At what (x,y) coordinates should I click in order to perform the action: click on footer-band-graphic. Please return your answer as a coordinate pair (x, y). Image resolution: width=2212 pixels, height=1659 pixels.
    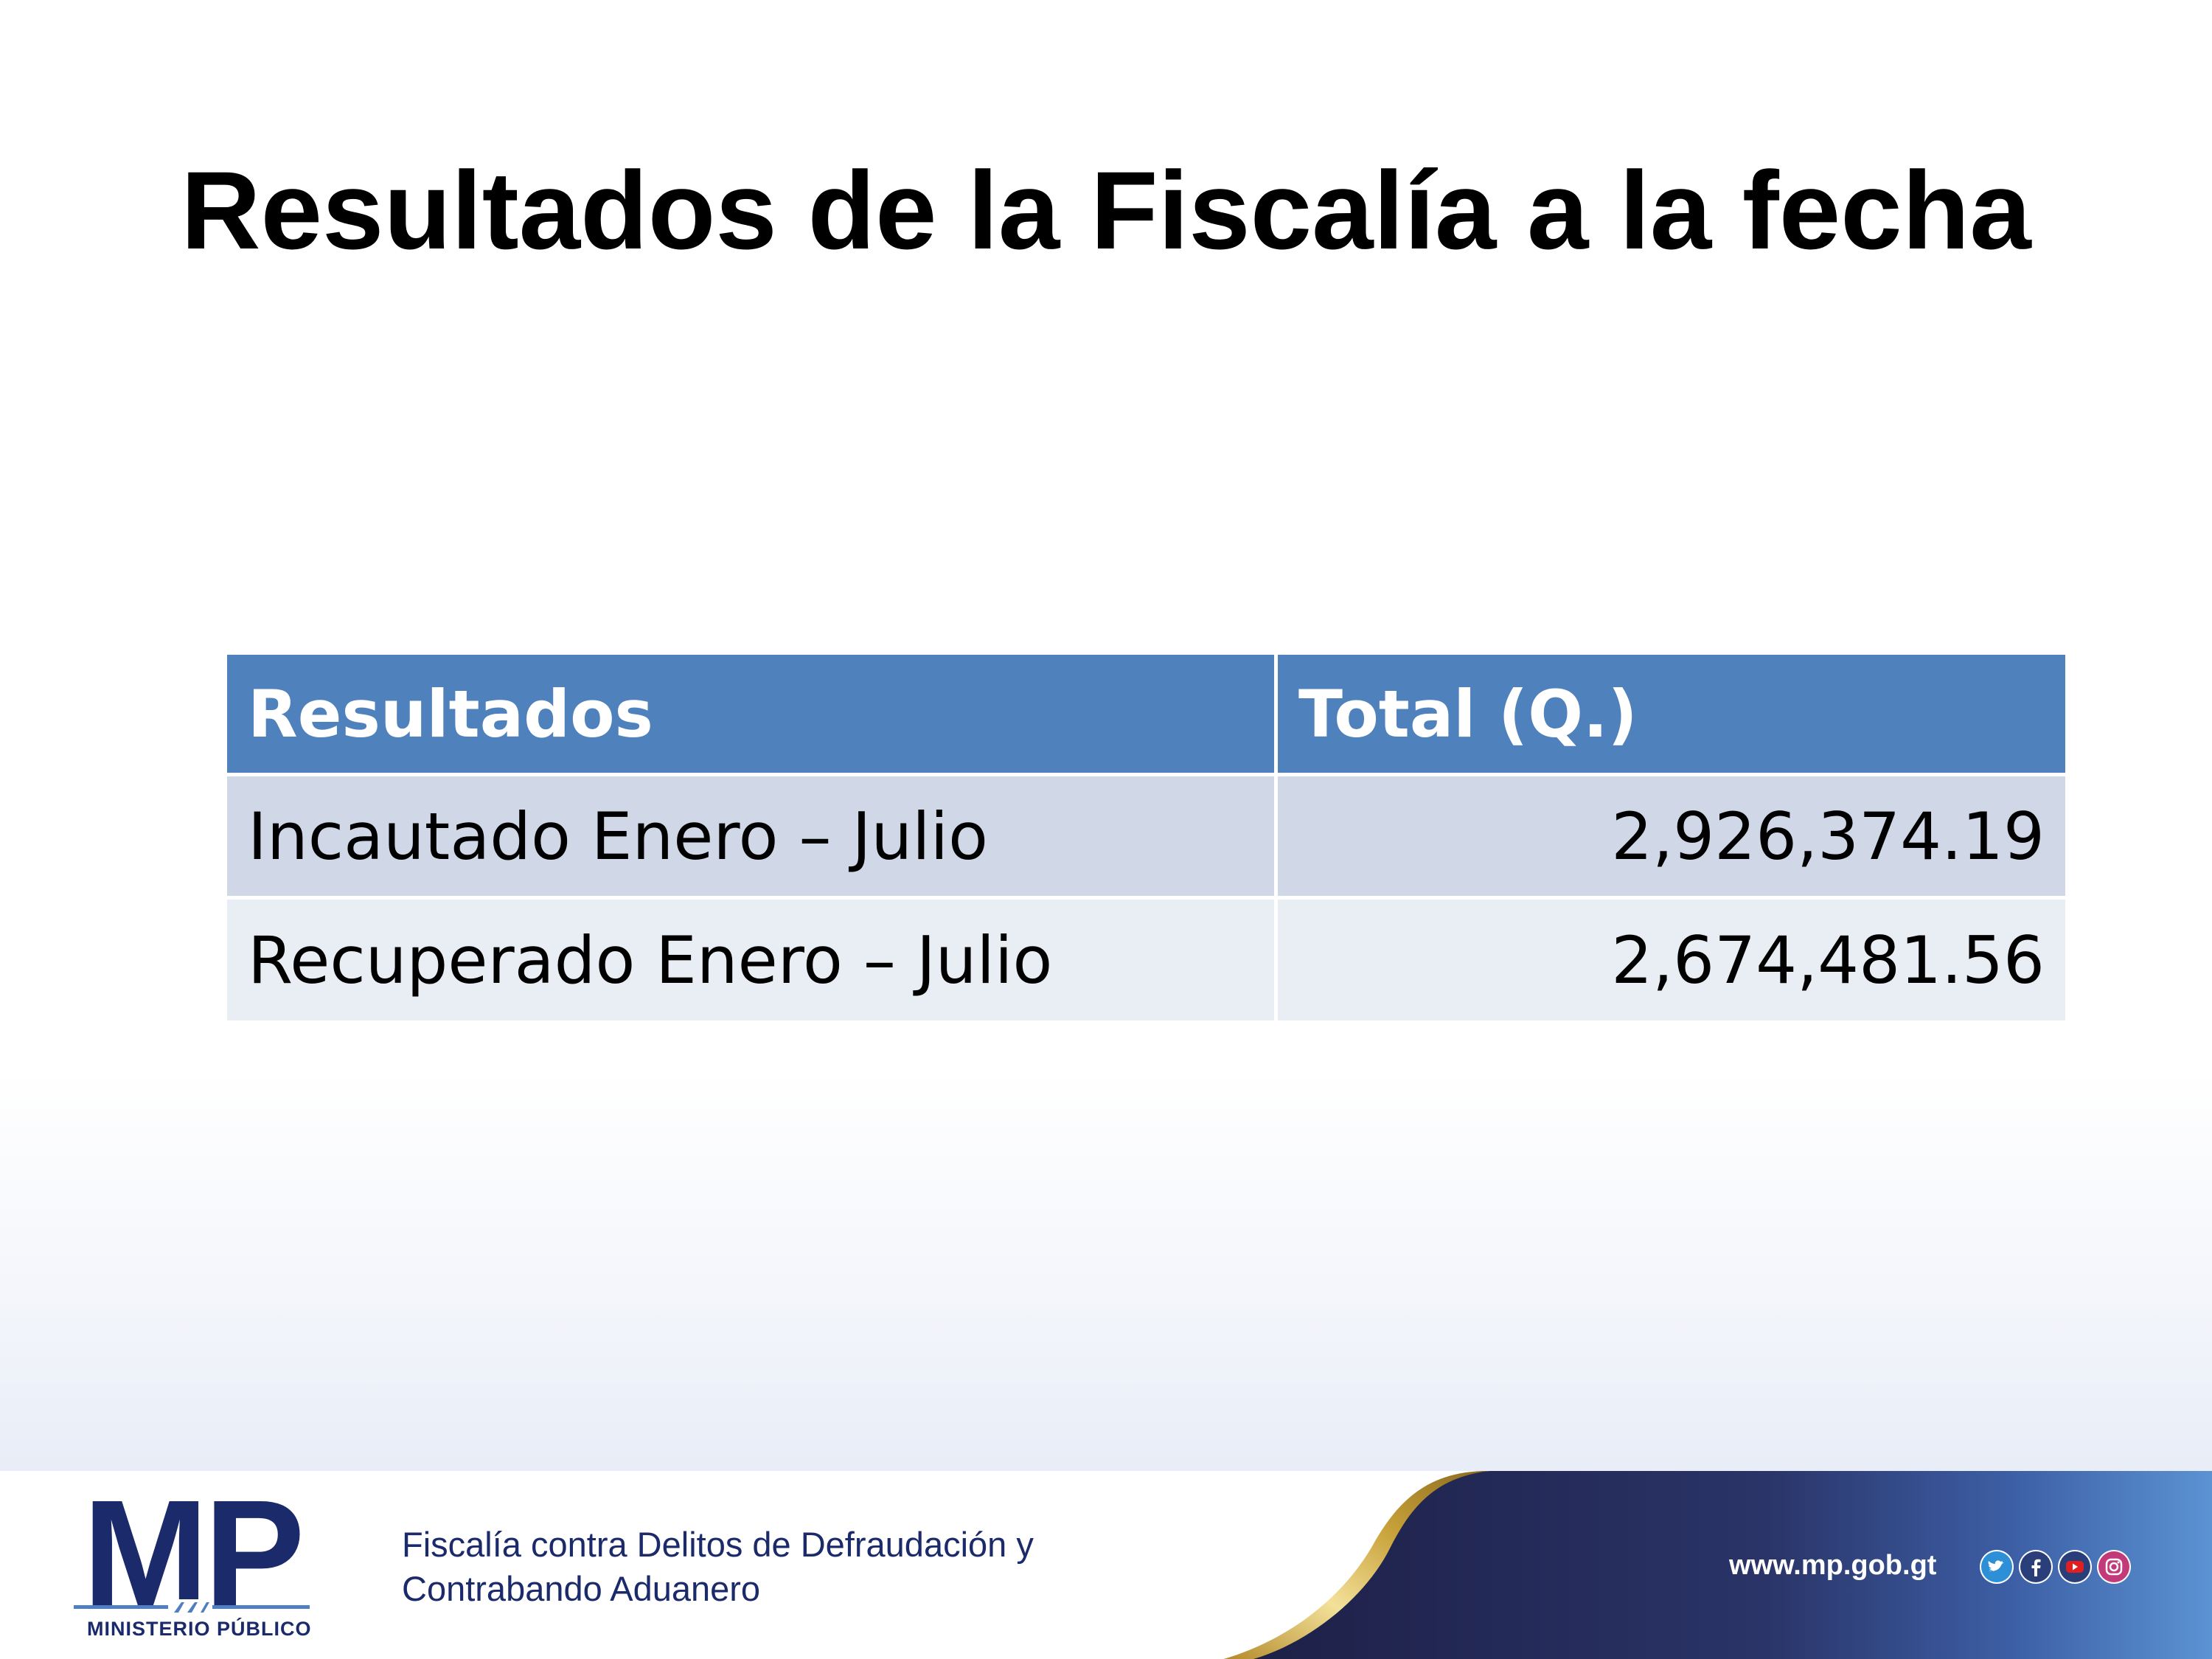
    Looking at the image, I should click on (1718, 1565).